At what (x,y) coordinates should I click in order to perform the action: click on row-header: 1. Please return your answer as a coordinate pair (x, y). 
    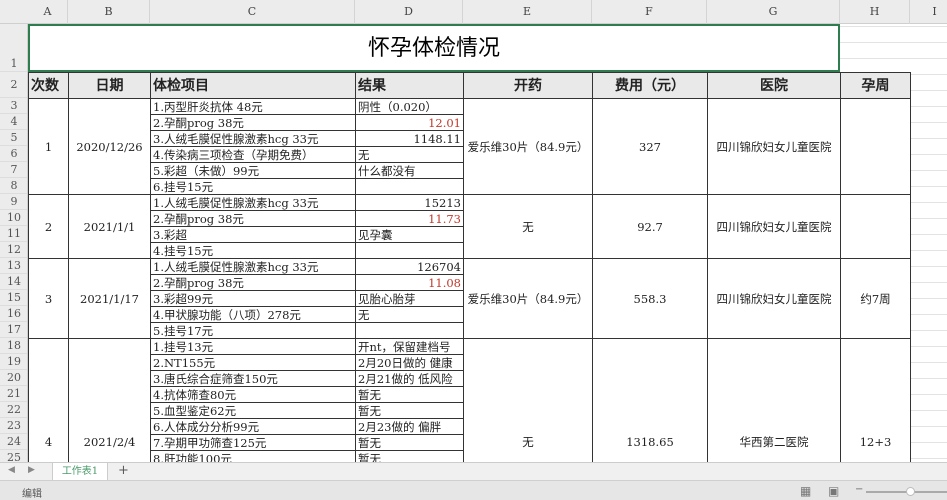
    Looking at the image, I should click on (13, 48).